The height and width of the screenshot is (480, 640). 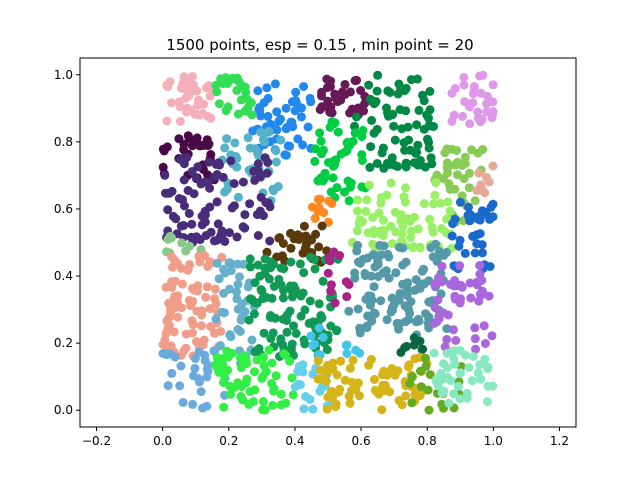 What do you see at coordinates (63, 343) in the screenshot?
I see `y-tick-label: 0.2` at bounding box center [63, 343].